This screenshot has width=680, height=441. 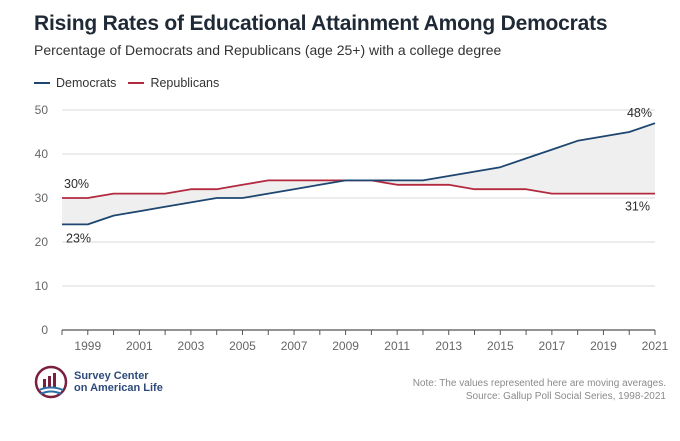 I want to click on x-tick-label: 2019, so click(x=603, y=346).